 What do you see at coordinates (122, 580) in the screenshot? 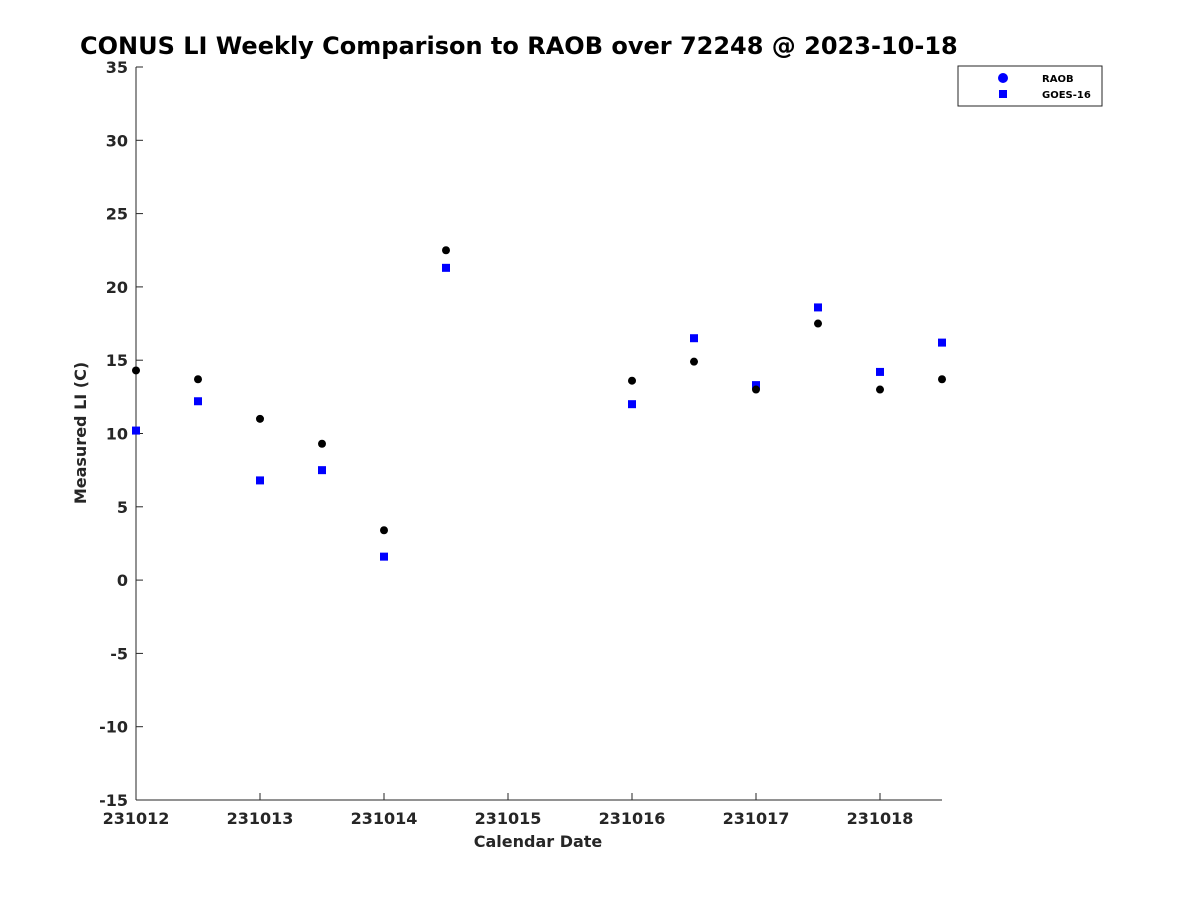
I see `y-tick-label: 0` at bounding box center [122, 580].